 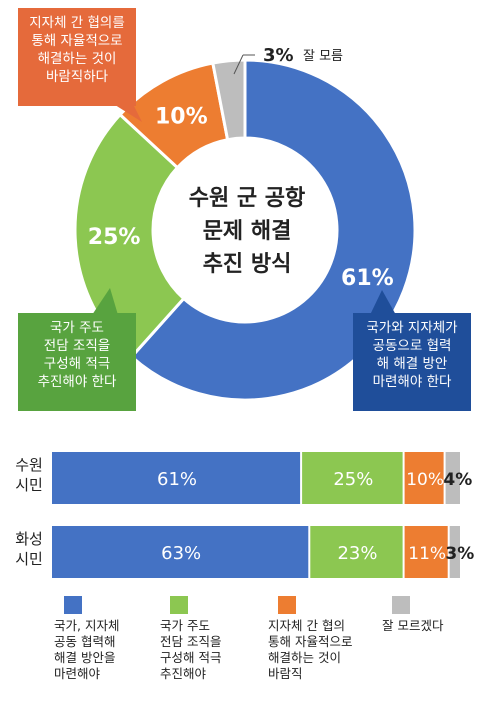 I want to click on bar-label-gray-row-1: 4%, so click(x=457, y=480).